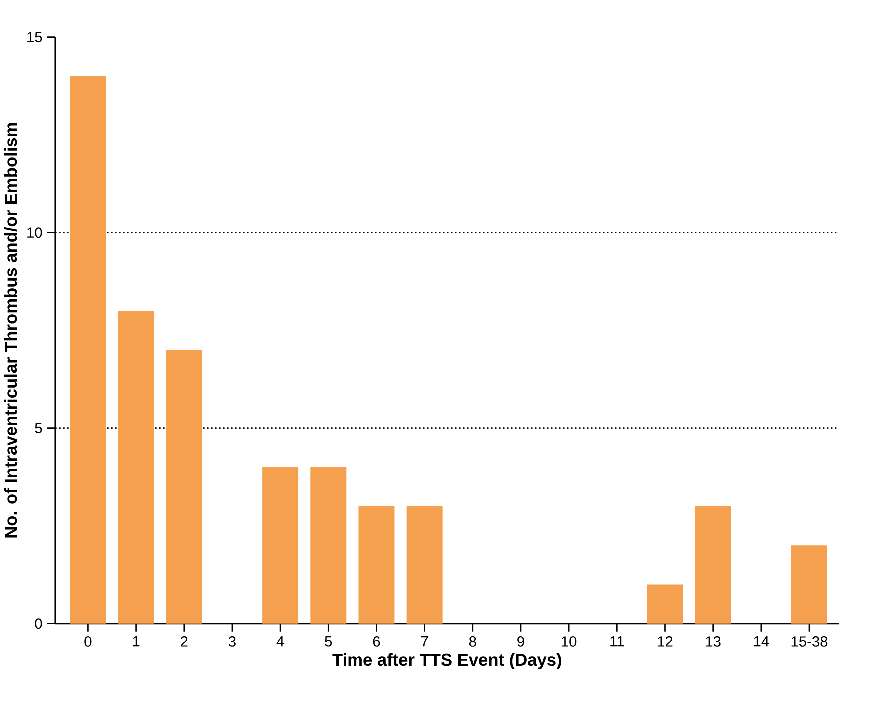 The height and width of the screenshot is (706, 886). Describe the element at coordinates (232, 642) in the screenshot. I see `x-tick-label: 3` at that location.